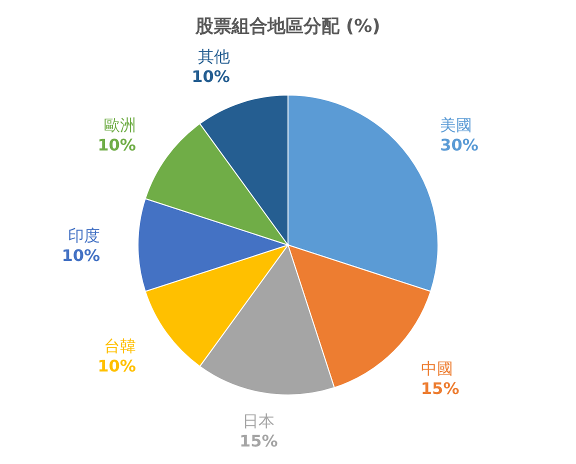  What do you see at coordinates (120, 124) in the screenshot?
I see `slice-label: 歐洲` at bounding box center [120, 124].